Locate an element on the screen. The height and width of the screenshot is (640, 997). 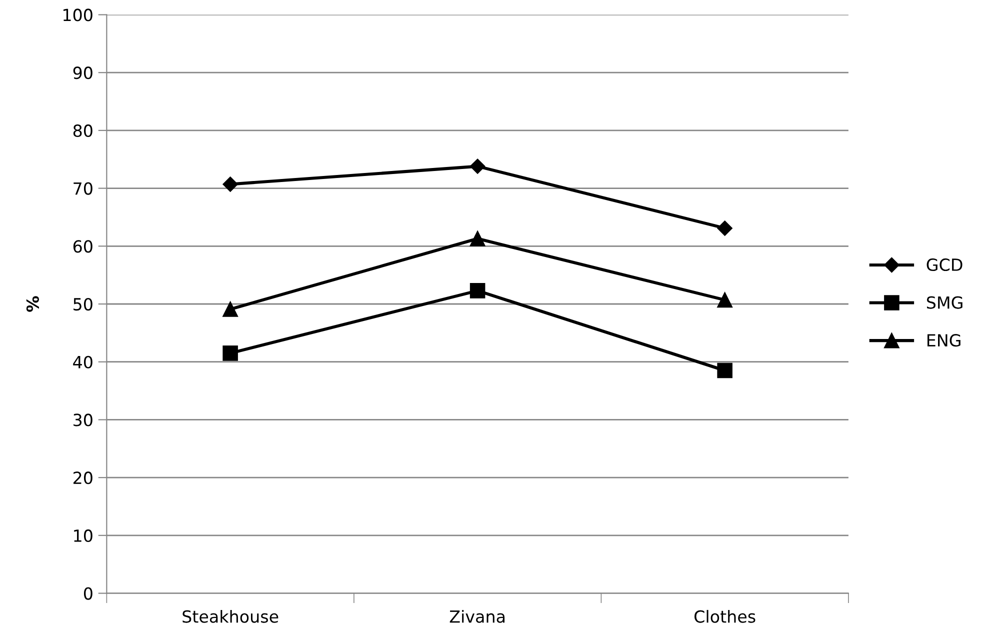
y-tick-label: 40 is located at coordinates (82, 362).